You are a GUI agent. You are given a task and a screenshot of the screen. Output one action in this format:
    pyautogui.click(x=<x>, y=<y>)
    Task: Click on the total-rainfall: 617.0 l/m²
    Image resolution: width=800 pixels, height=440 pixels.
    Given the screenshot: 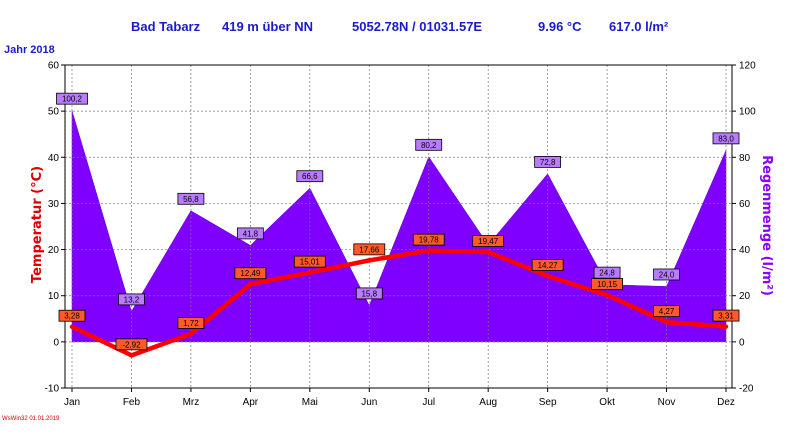 What is the action you would take?
    pyautogui.click(x=639, y=26)
    